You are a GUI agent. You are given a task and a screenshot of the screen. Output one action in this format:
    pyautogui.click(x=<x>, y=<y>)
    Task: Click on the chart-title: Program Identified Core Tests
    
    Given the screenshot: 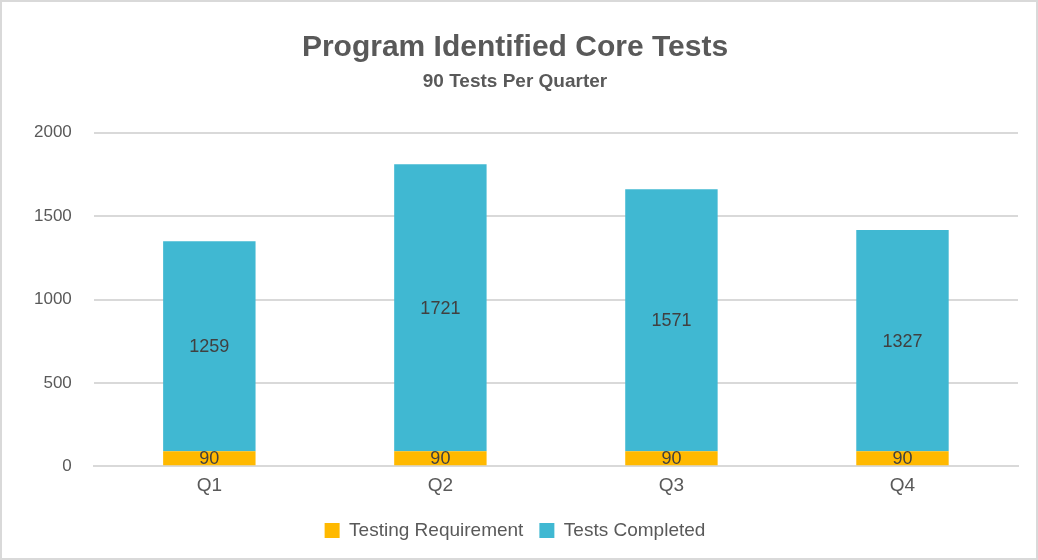 What is the action you would take?
    pyautogui.click(x=515, y=46)
    